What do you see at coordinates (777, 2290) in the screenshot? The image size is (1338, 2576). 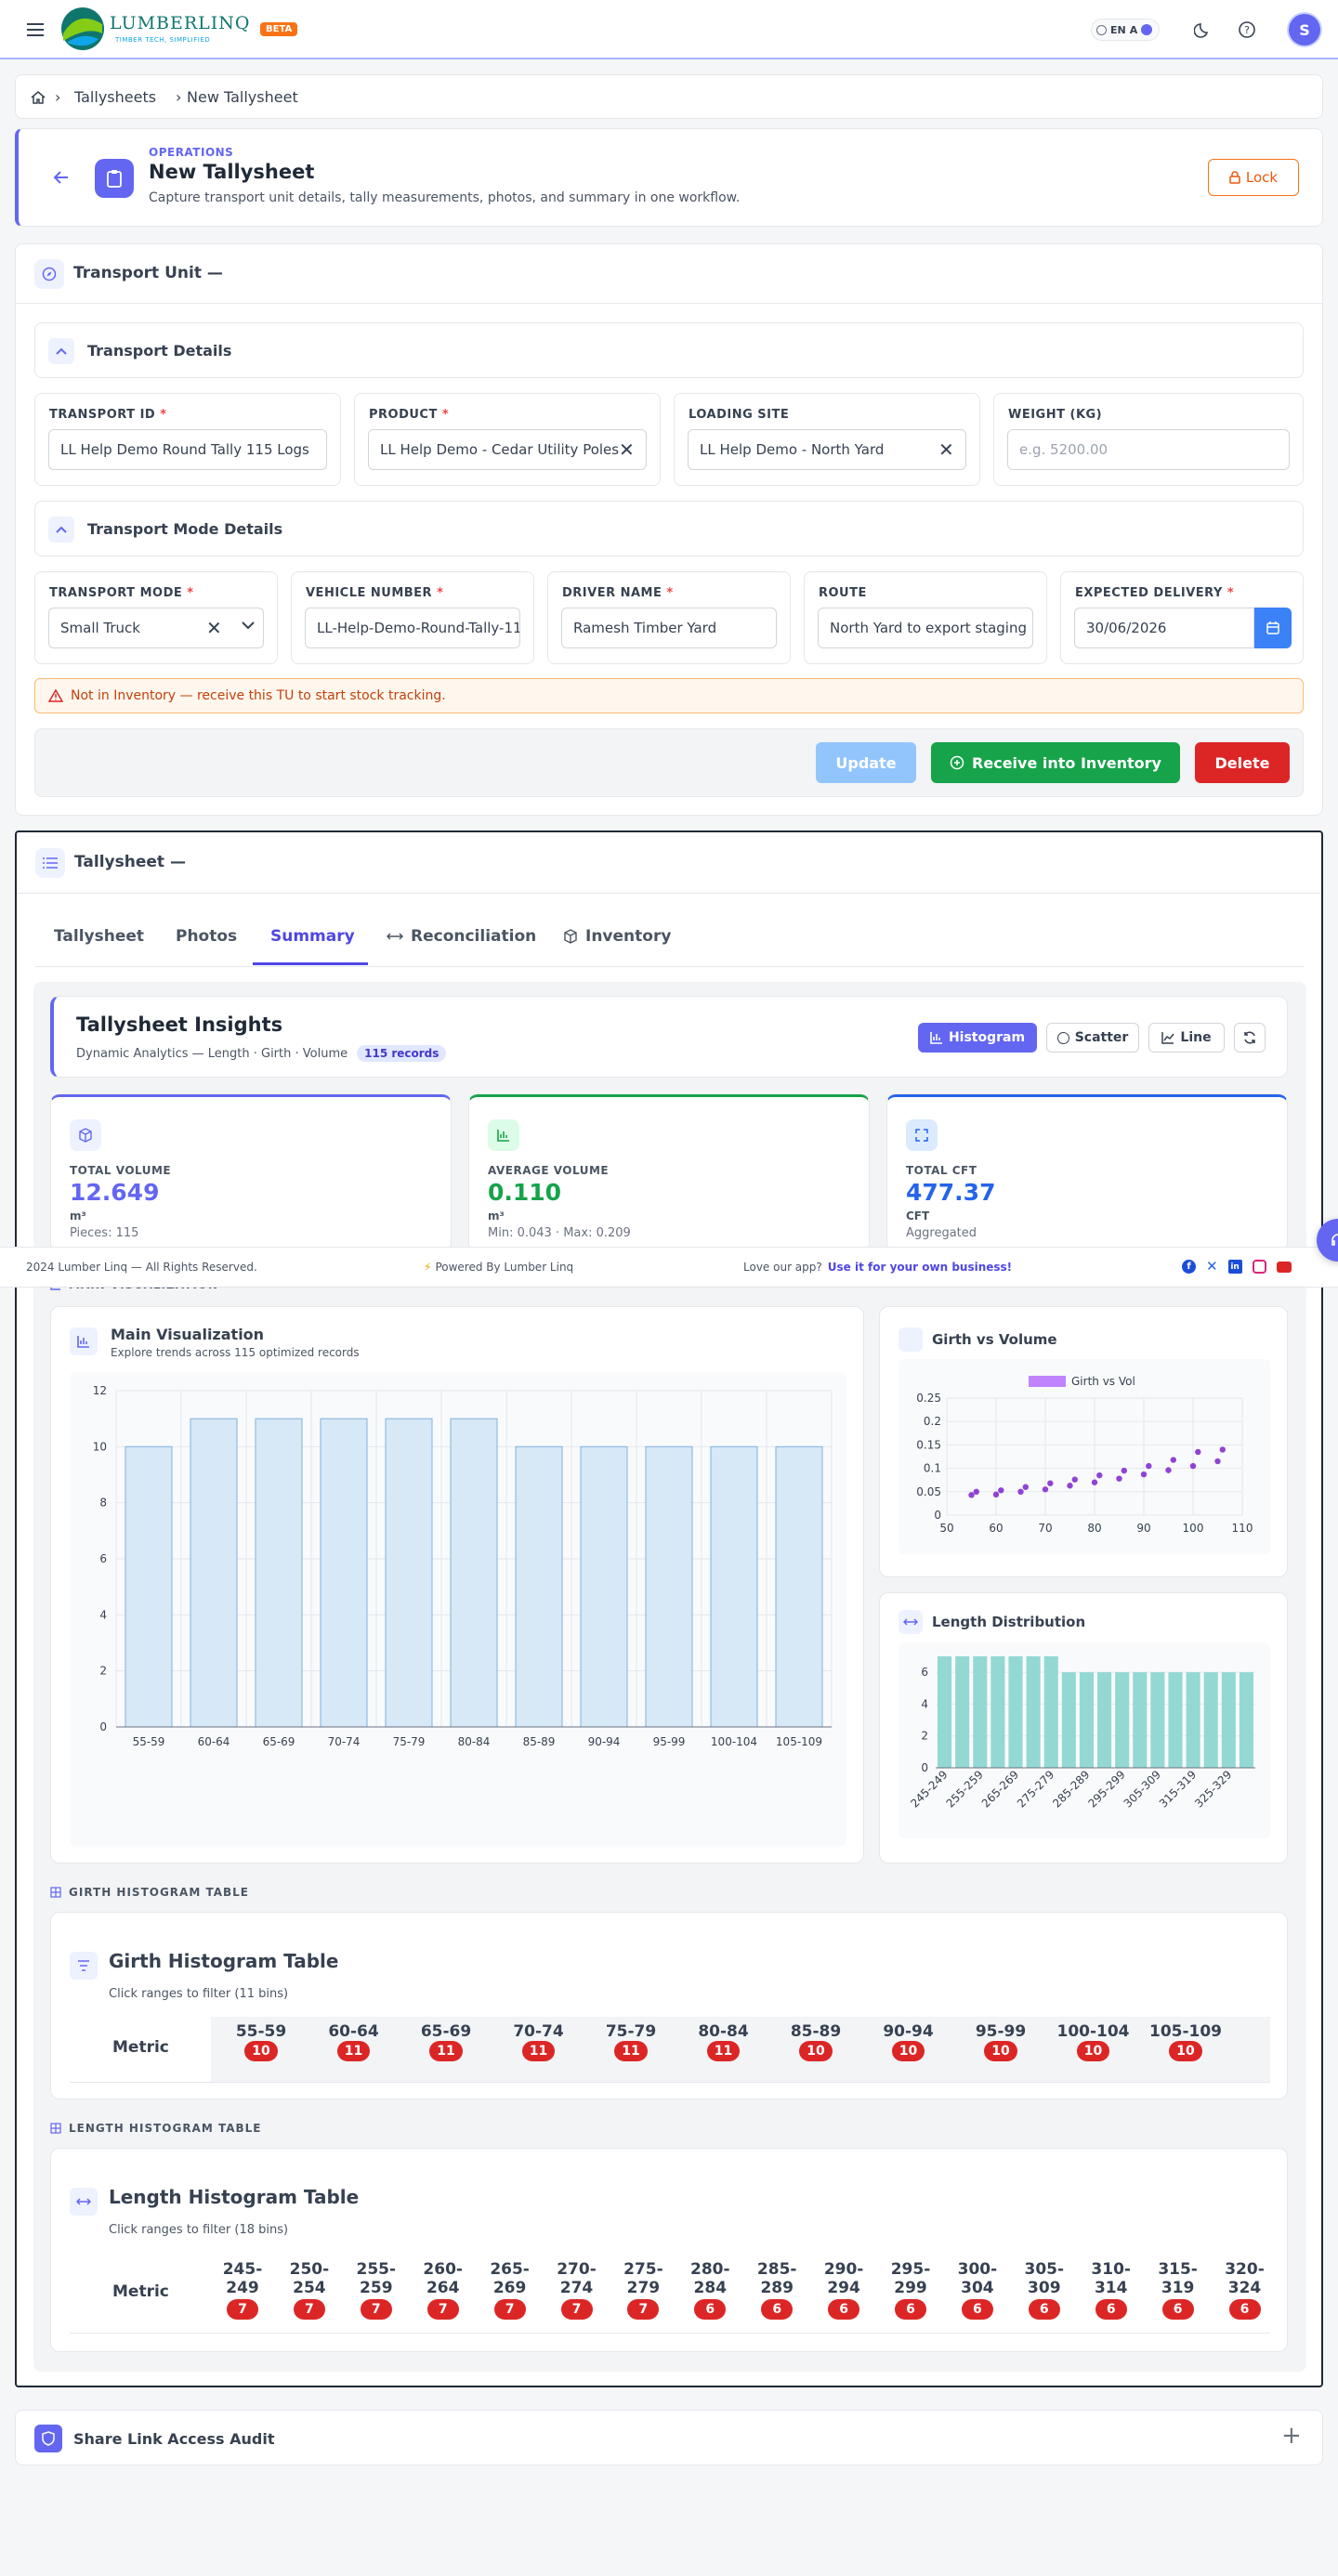 I see `length-bin: 285- 289 6` at bounding box center [777, 2290].